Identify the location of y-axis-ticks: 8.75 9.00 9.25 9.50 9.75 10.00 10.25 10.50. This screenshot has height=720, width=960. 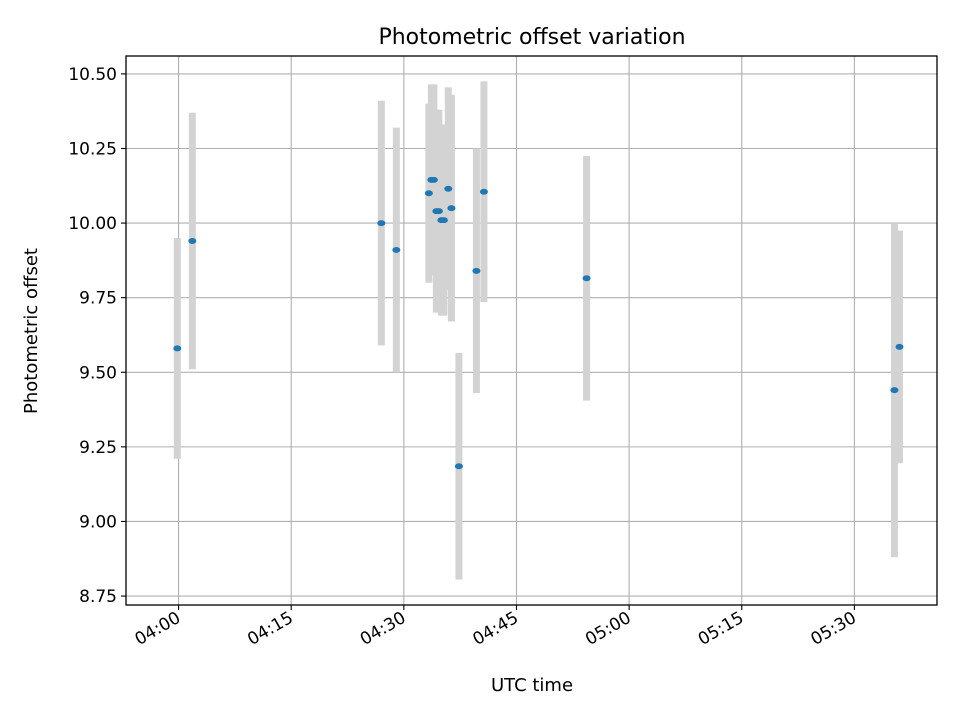
(97, 336).